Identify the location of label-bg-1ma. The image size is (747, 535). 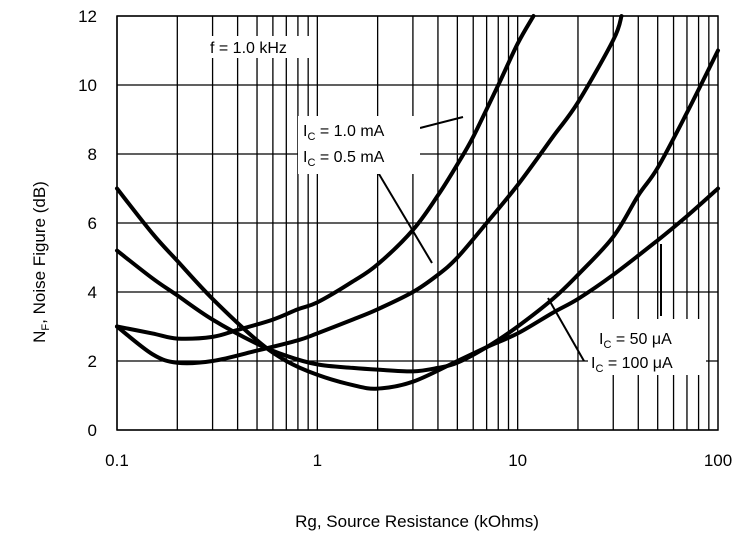
(359, 145).